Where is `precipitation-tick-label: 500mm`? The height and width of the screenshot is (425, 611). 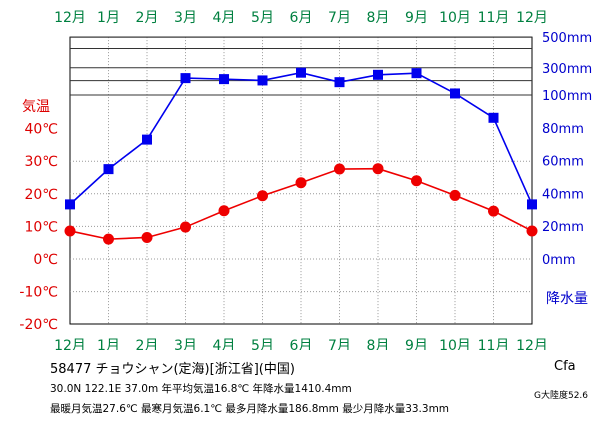 precipitation-tick-label: 500mm is located at coordinates (567, 38).